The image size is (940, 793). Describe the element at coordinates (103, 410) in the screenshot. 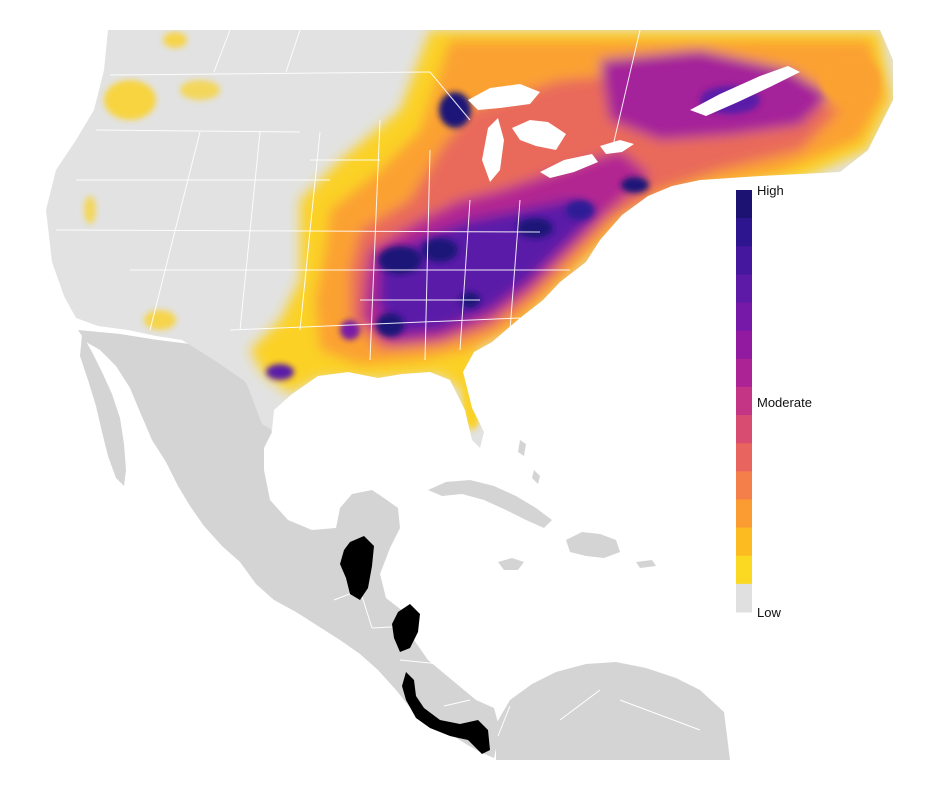

I see `baja-california-peninsula` at that location.